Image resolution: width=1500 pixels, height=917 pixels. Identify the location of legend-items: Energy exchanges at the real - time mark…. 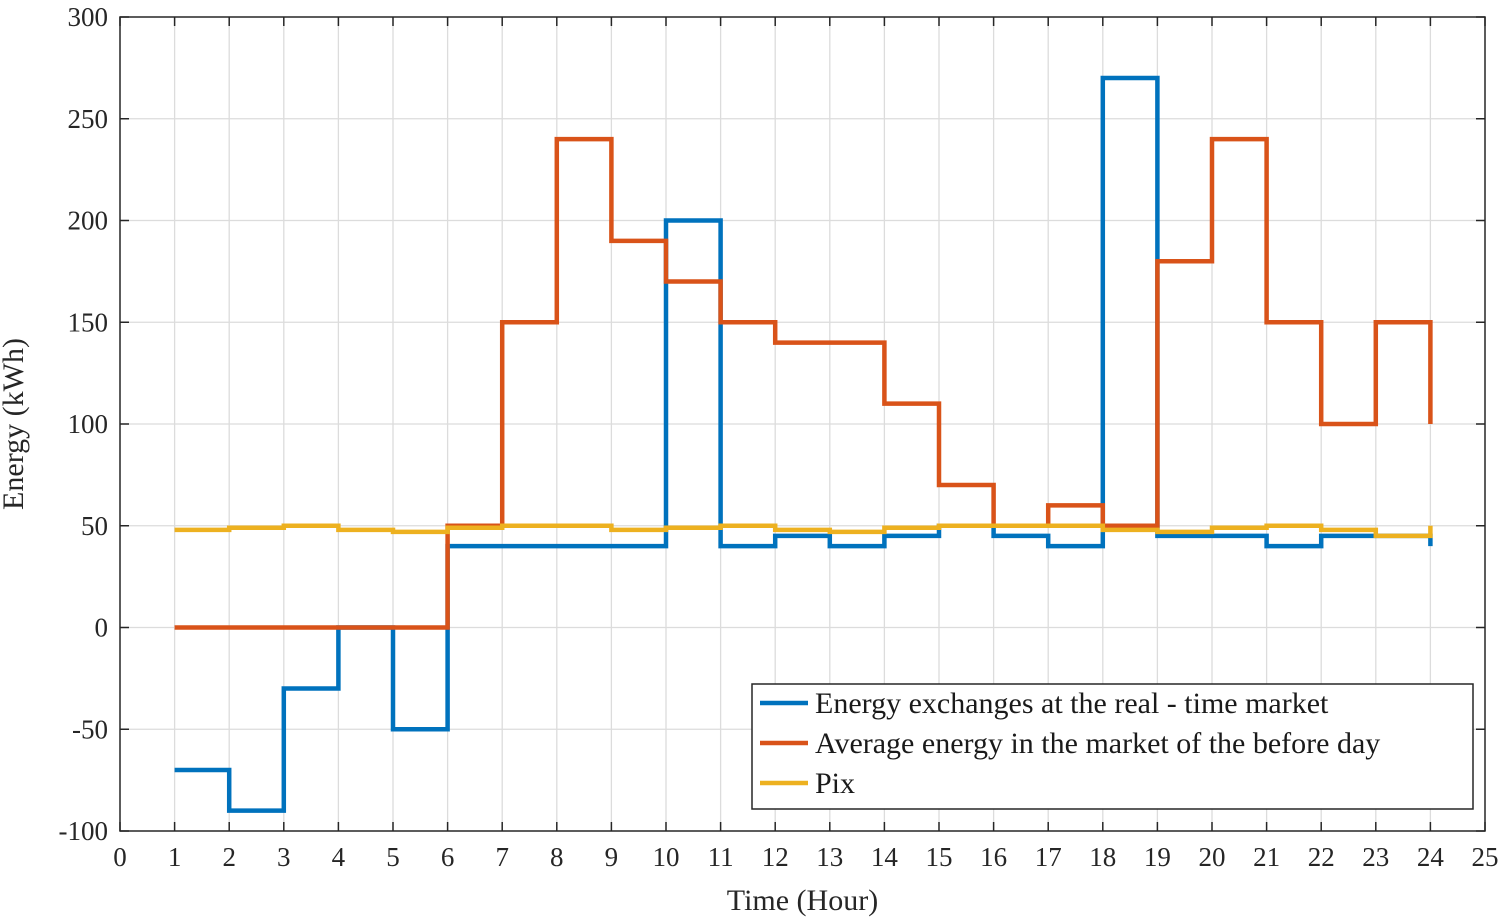
(1070, 743).